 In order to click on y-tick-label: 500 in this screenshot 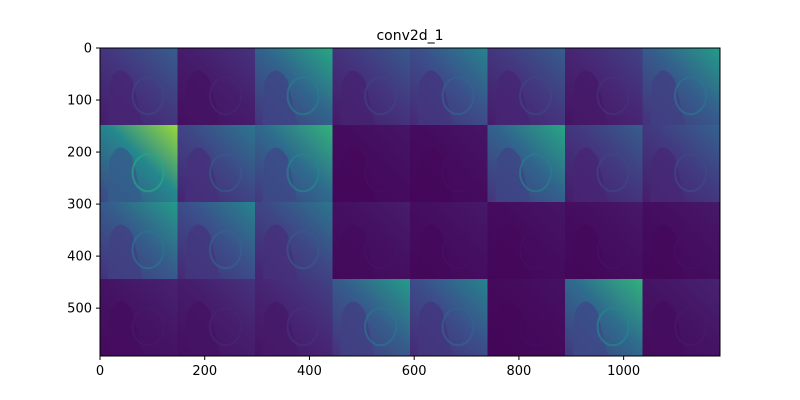, I will do `click(79, 309)`.